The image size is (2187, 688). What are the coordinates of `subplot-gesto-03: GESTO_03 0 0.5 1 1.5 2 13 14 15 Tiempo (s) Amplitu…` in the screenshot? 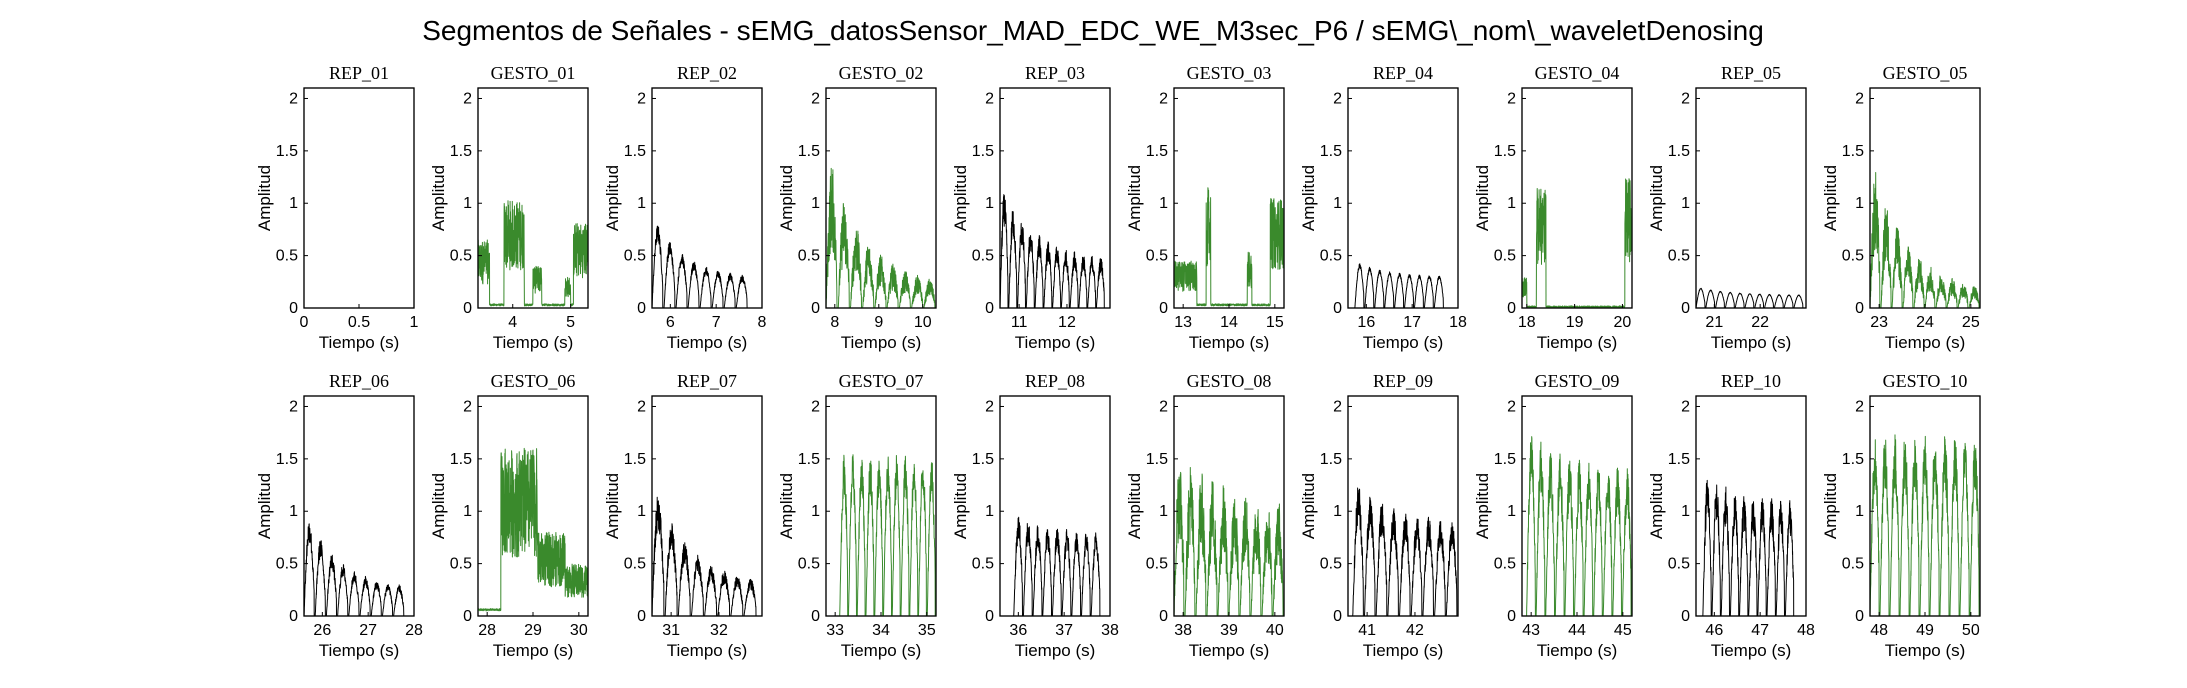 It's located at (1205, 207).